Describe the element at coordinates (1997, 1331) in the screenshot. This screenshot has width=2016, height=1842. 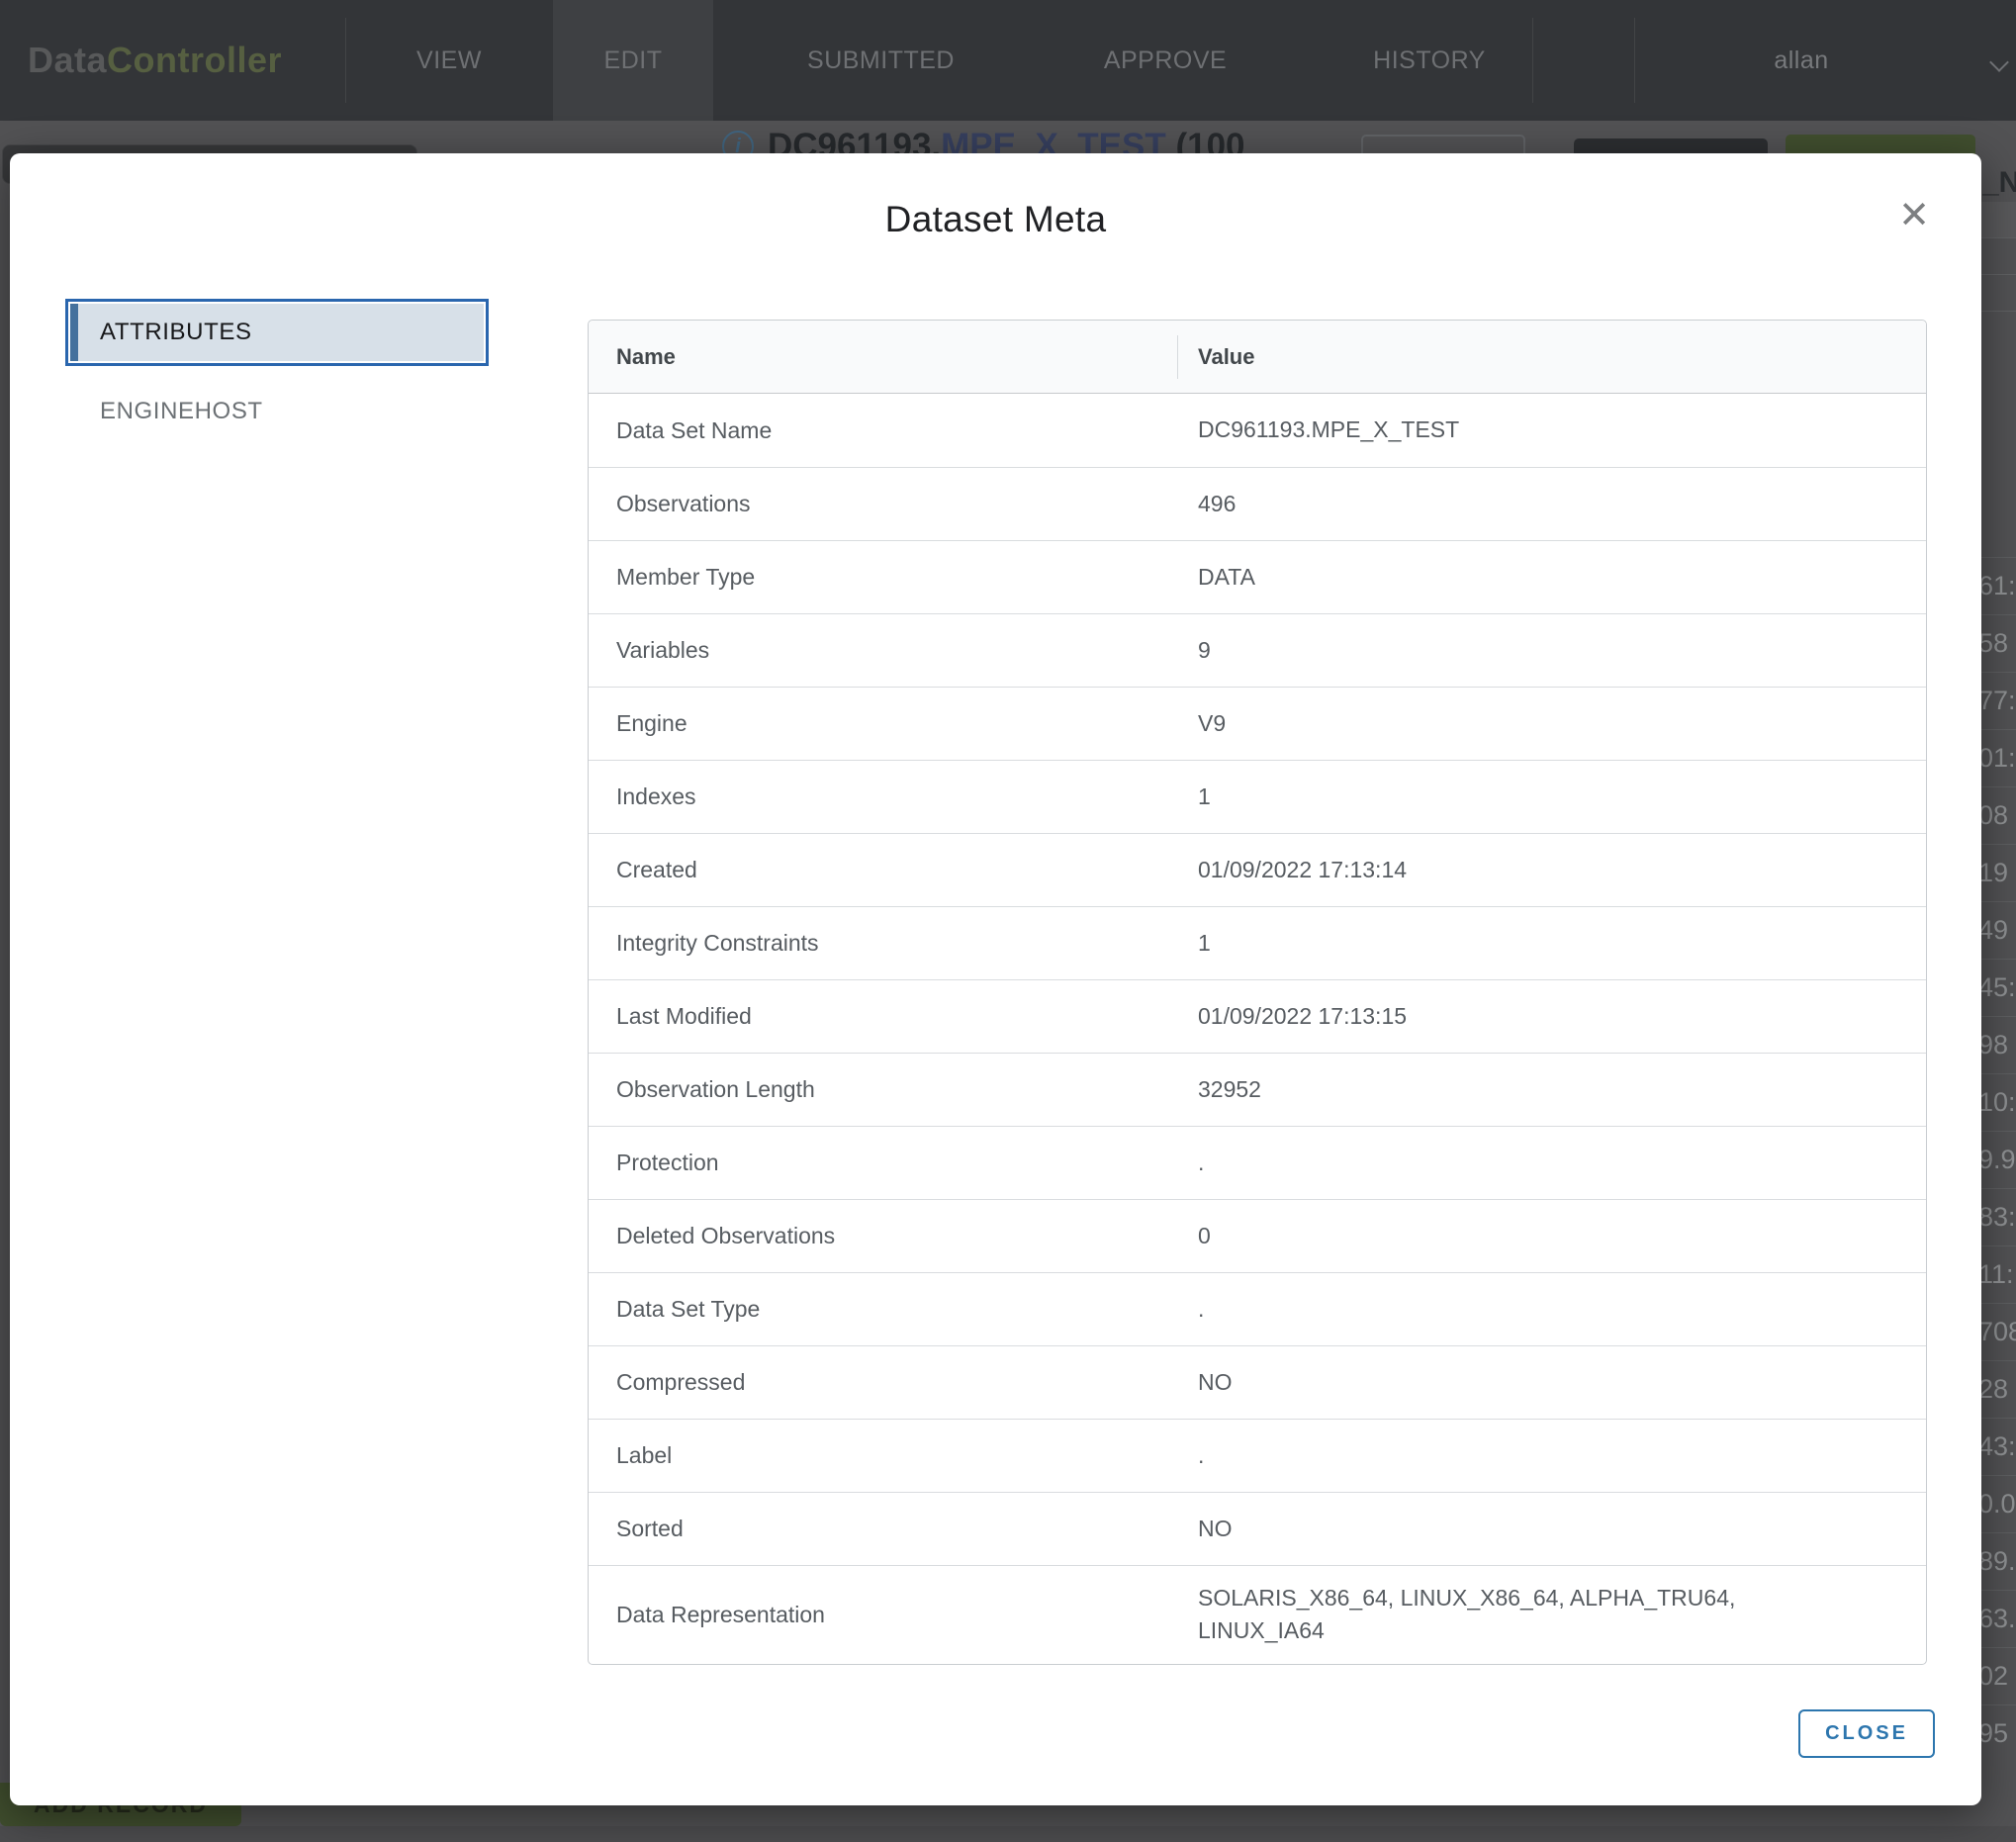
I see `background-cell-fragment: 708` at that location.